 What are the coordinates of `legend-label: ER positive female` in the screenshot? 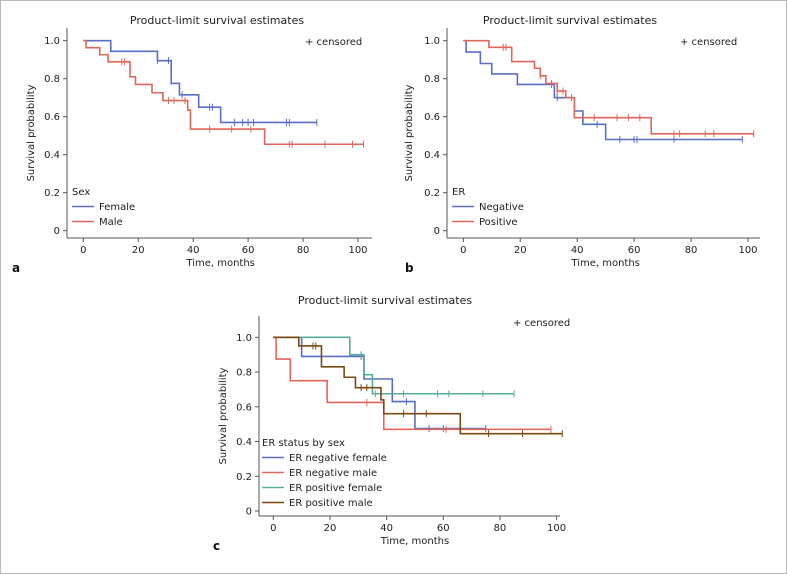 It's located at (335, 488).